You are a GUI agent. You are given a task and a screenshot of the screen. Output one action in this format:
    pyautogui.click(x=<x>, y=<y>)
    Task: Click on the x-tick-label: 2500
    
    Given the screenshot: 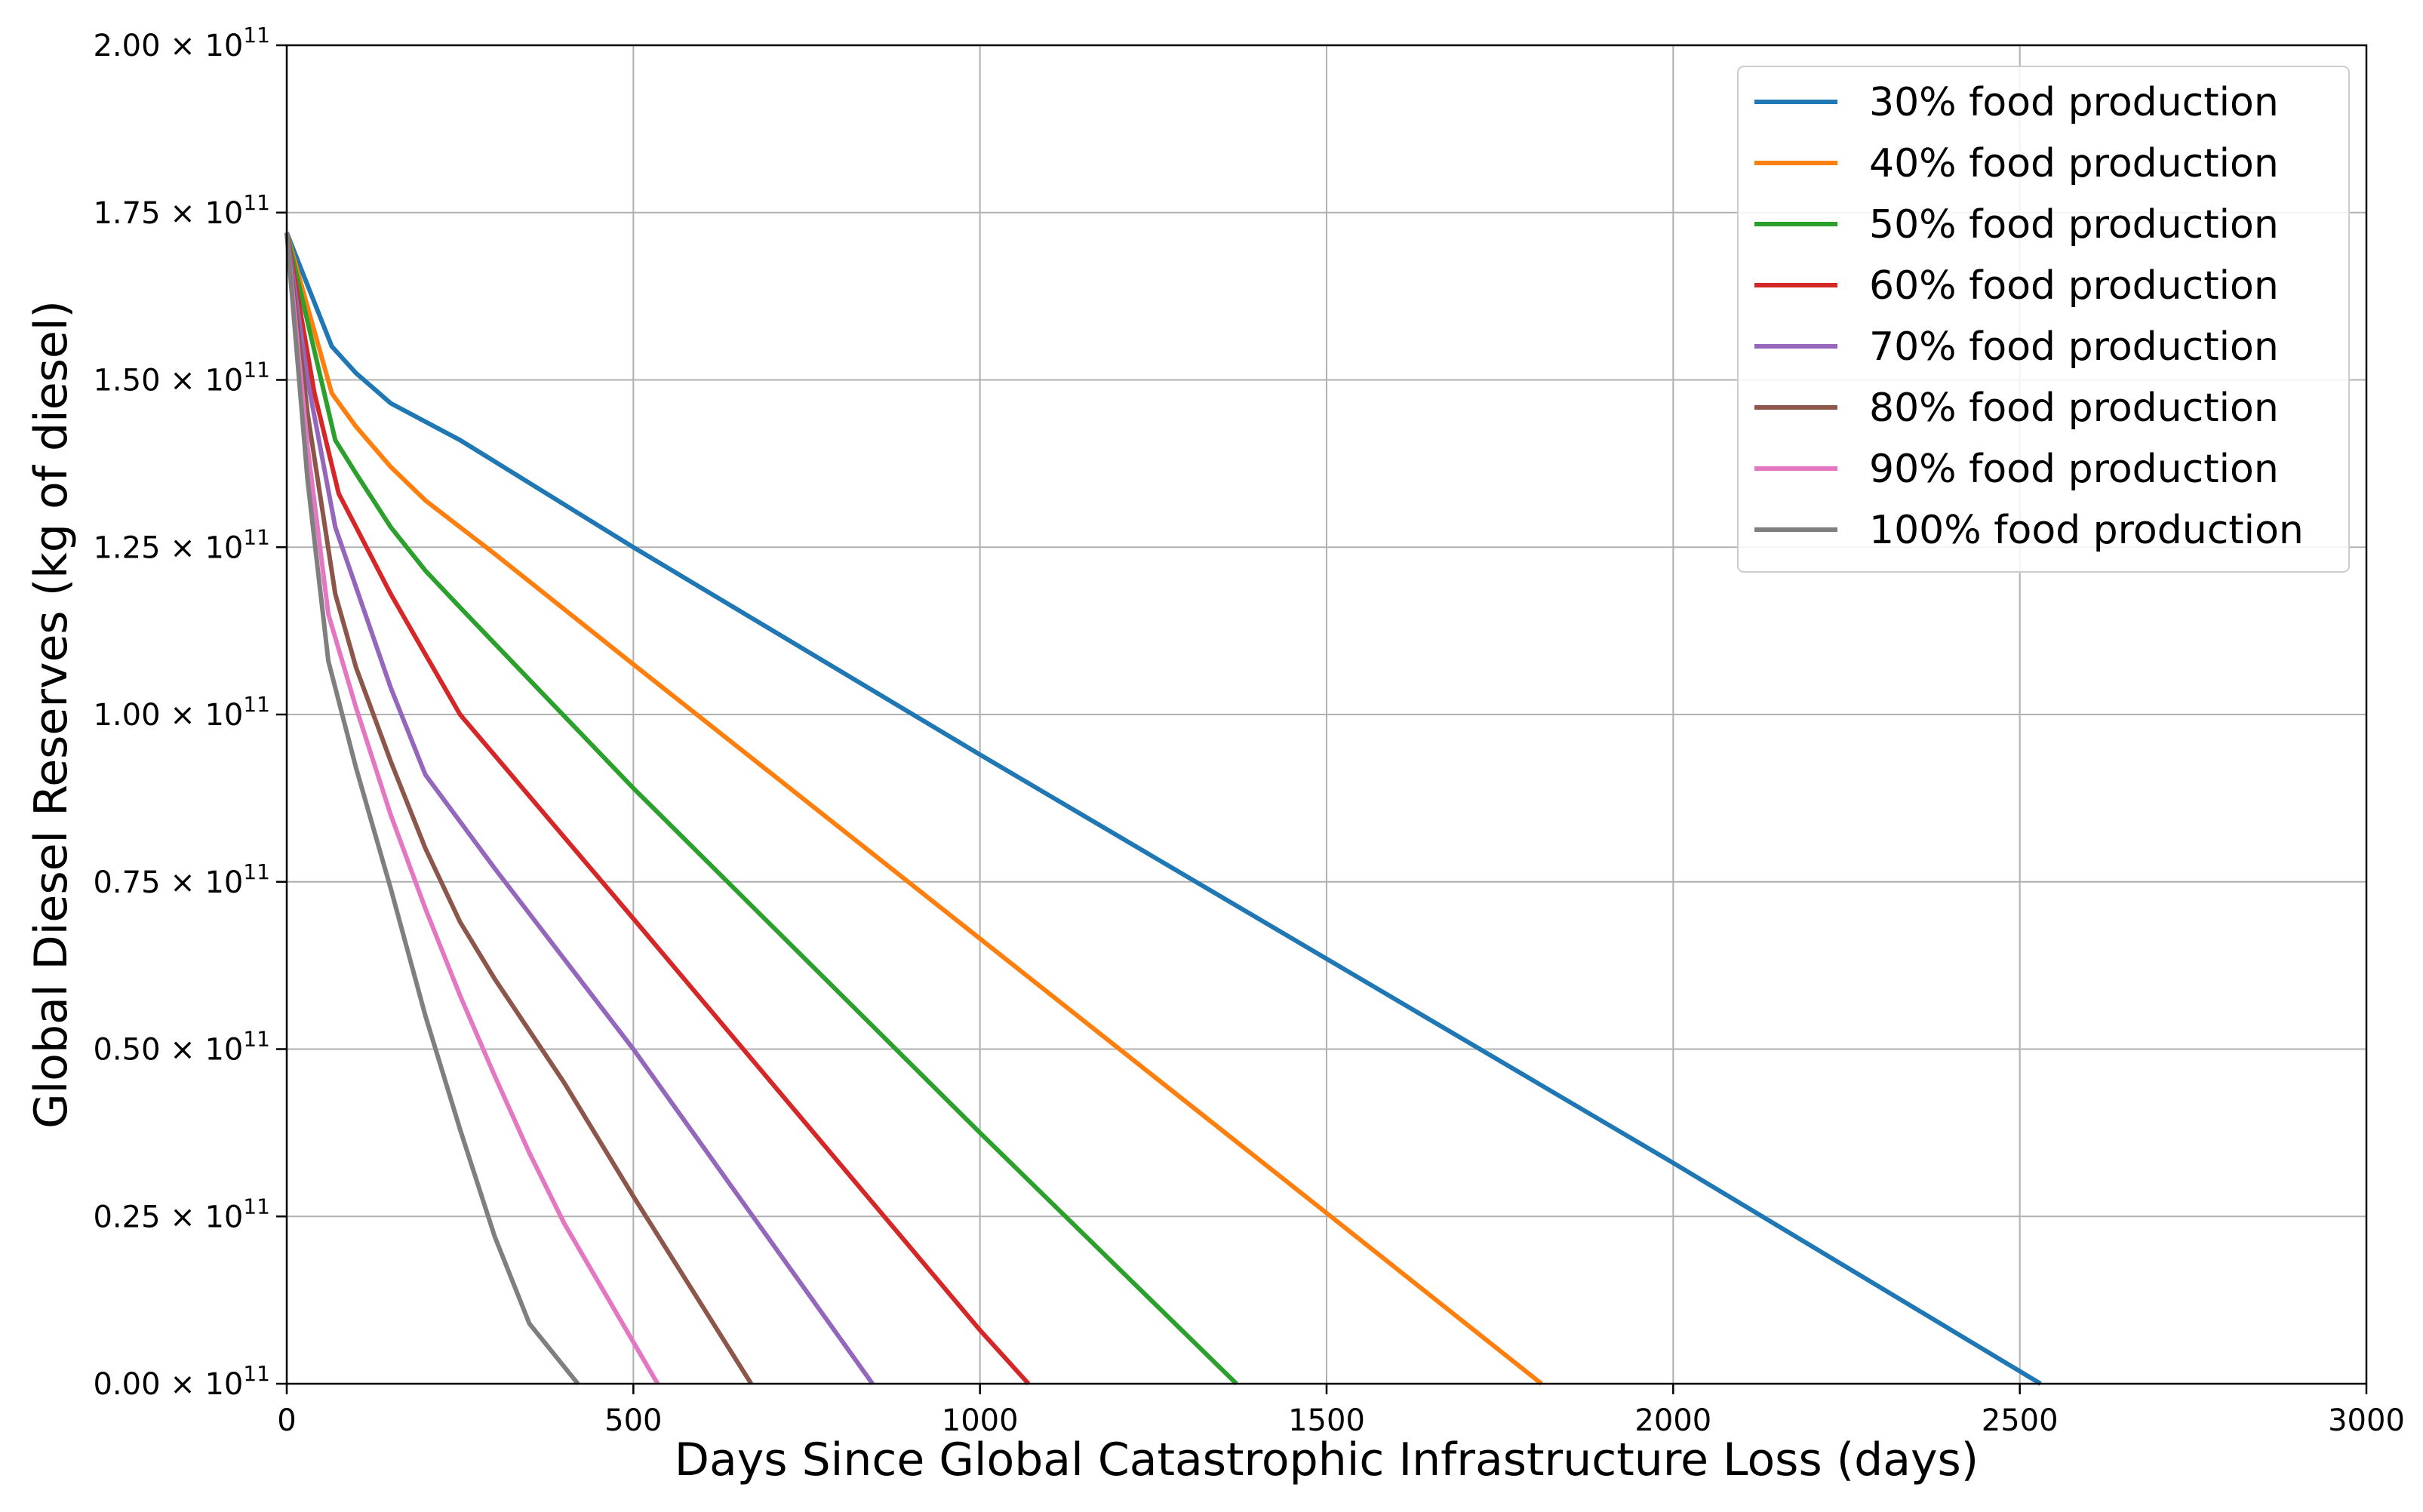 What is the action you would take?
    pyautogui.click(x=2021, y=1420)
    